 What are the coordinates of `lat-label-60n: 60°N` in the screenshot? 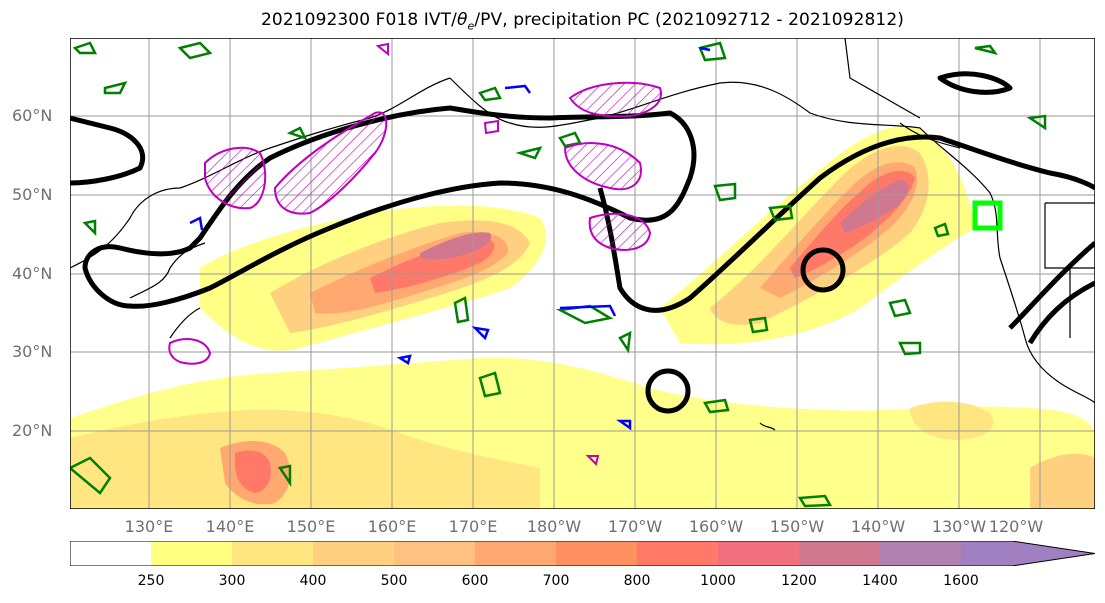 It's located at (32, 115).